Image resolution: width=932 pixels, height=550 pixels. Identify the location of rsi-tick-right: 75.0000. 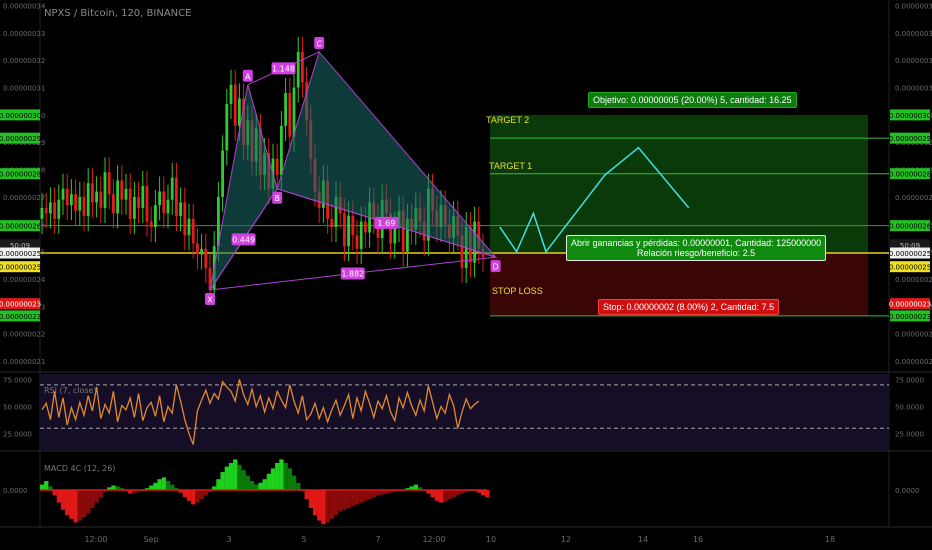
(909, 380).